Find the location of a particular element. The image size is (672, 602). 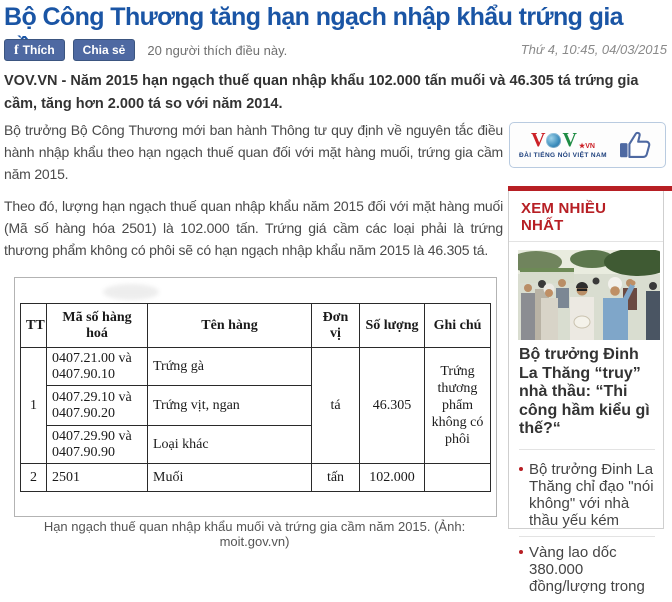

cell-code: 2501 is located at coordinates (97, 477).